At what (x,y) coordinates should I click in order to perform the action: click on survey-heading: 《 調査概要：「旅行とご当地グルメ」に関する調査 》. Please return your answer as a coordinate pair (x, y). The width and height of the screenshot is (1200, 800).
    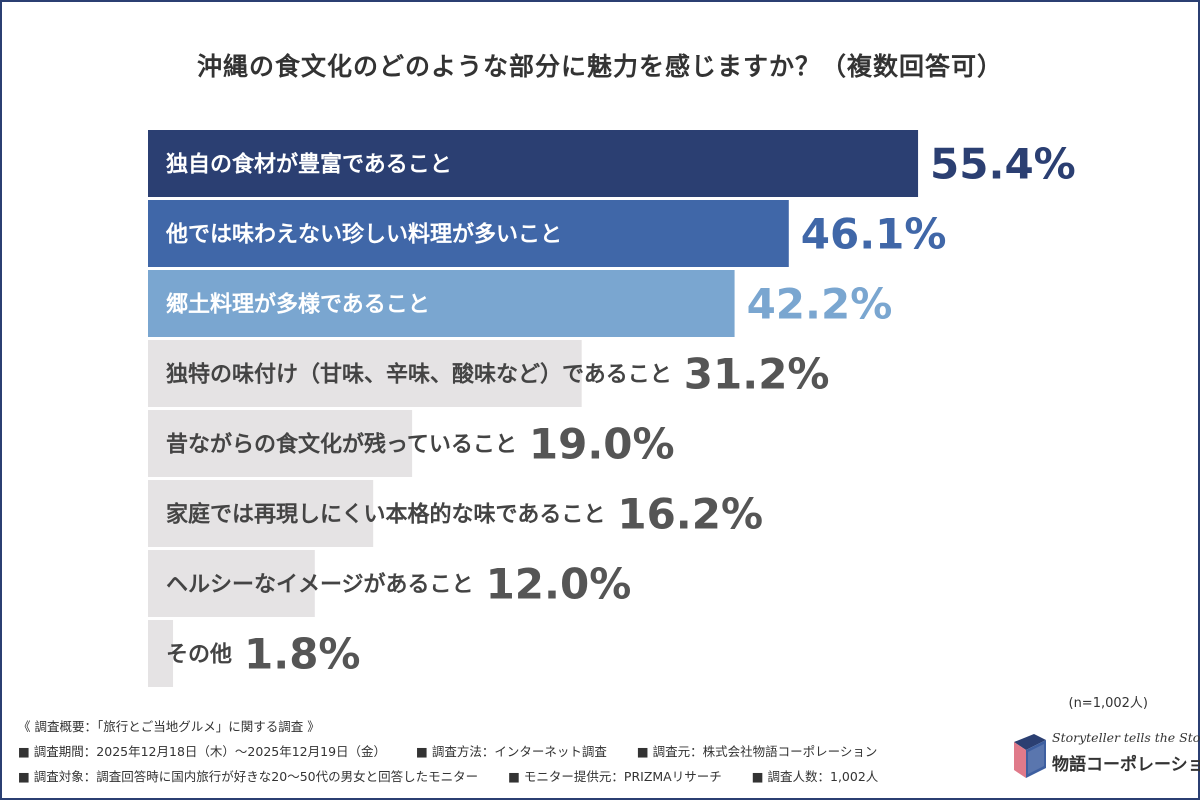
    Looking at the image, I should click on (169, 726).